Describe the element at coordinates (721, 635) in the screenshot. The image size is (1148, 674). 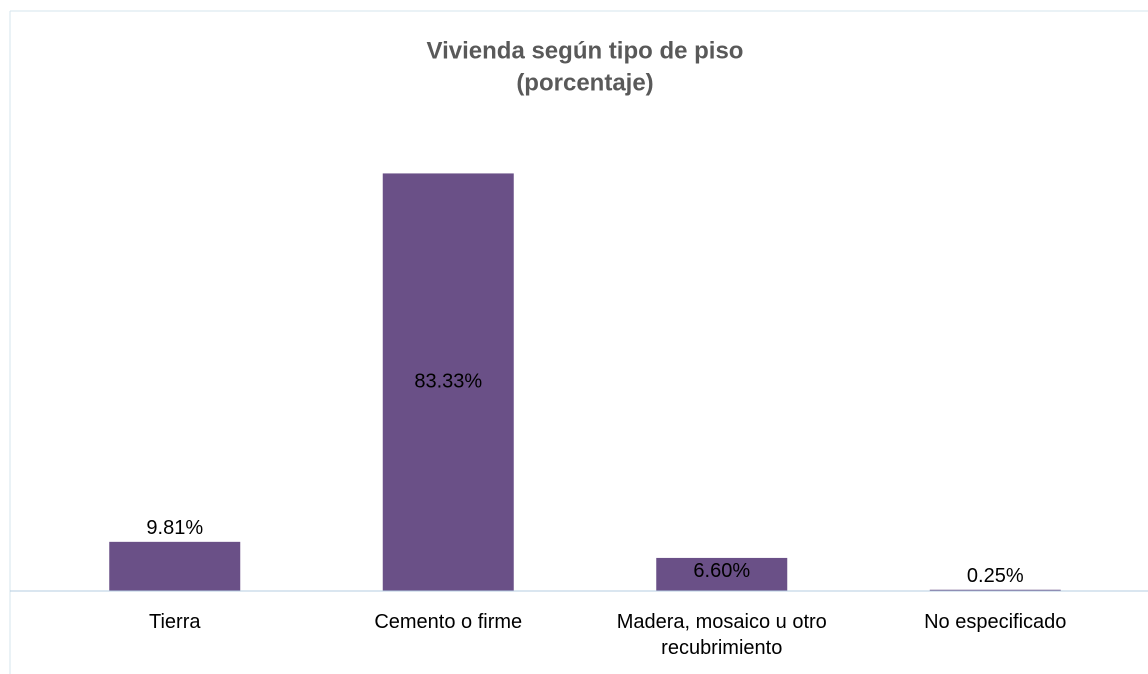
I see `x-tick-label: Madera, mosaico u otro recubrimiento` at that location.